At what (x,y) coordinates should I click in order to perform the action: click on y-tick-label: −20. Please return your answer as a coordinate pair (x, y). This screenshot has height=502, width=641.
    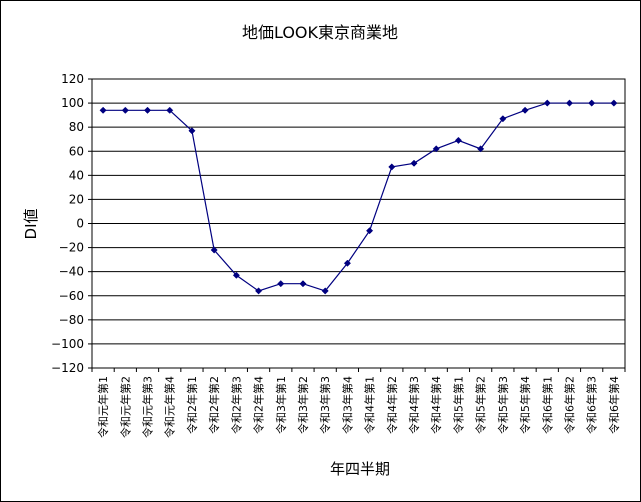
    Looking at the image, I should click on (71, 248).